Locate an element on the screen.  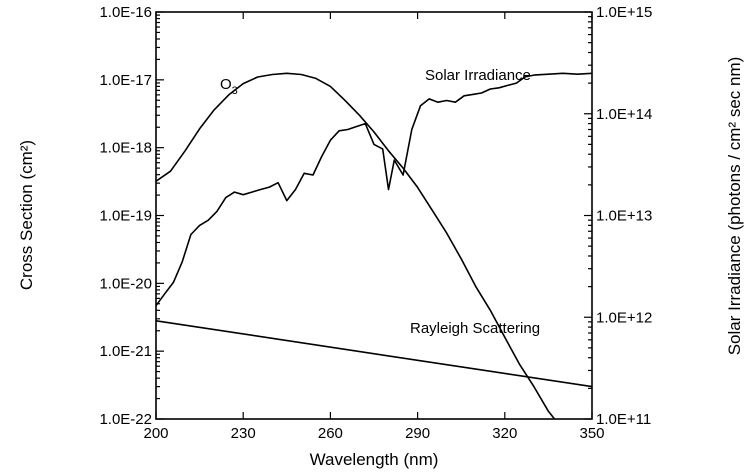
annotation-solar-irradiance: Solar Irradiance is located at coordinates (478, 75).